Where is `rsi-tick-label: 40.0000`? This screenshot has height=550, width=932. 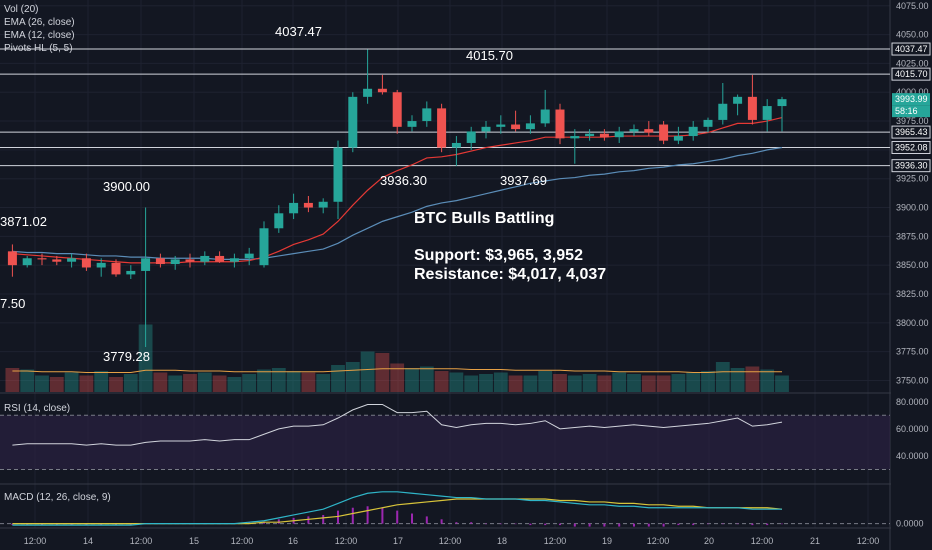 rsi-tick-label: 40.0000 is located at coordinates (912, 456).